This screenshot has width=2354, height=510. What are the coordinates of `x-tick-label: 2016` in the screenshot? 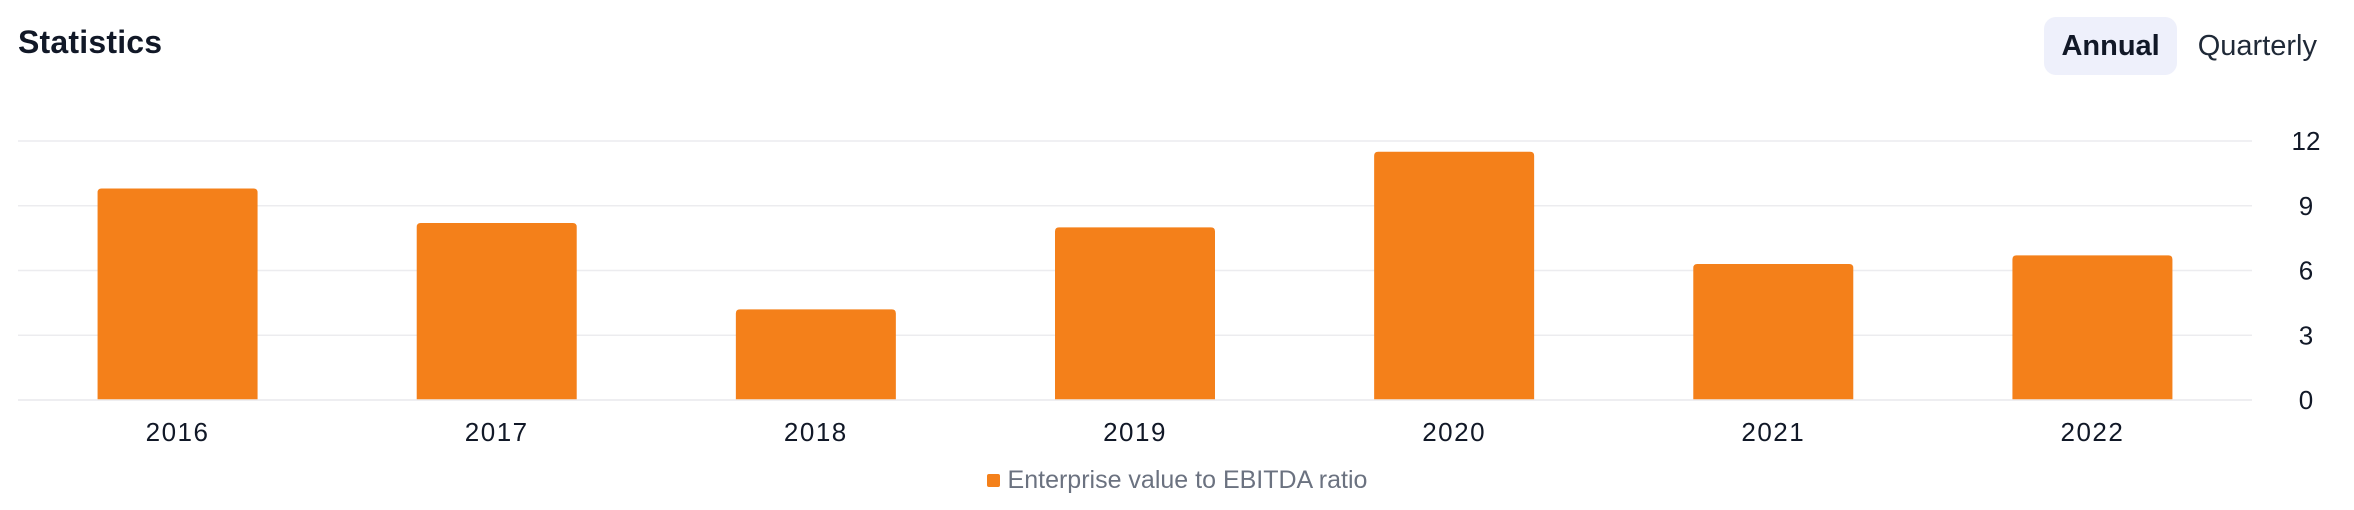 It's located at (178, 432).